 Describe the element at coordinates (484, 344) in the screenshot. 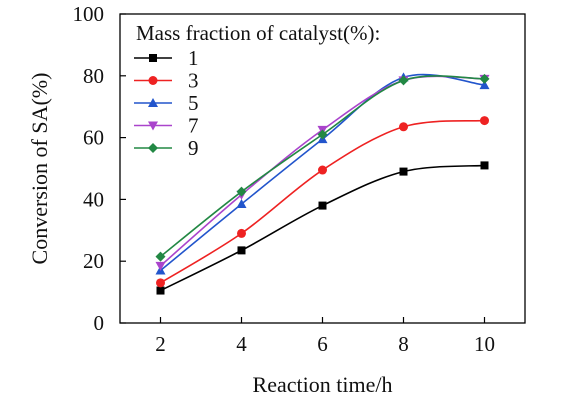

I see `x-tick-label-10: 10` at that location.